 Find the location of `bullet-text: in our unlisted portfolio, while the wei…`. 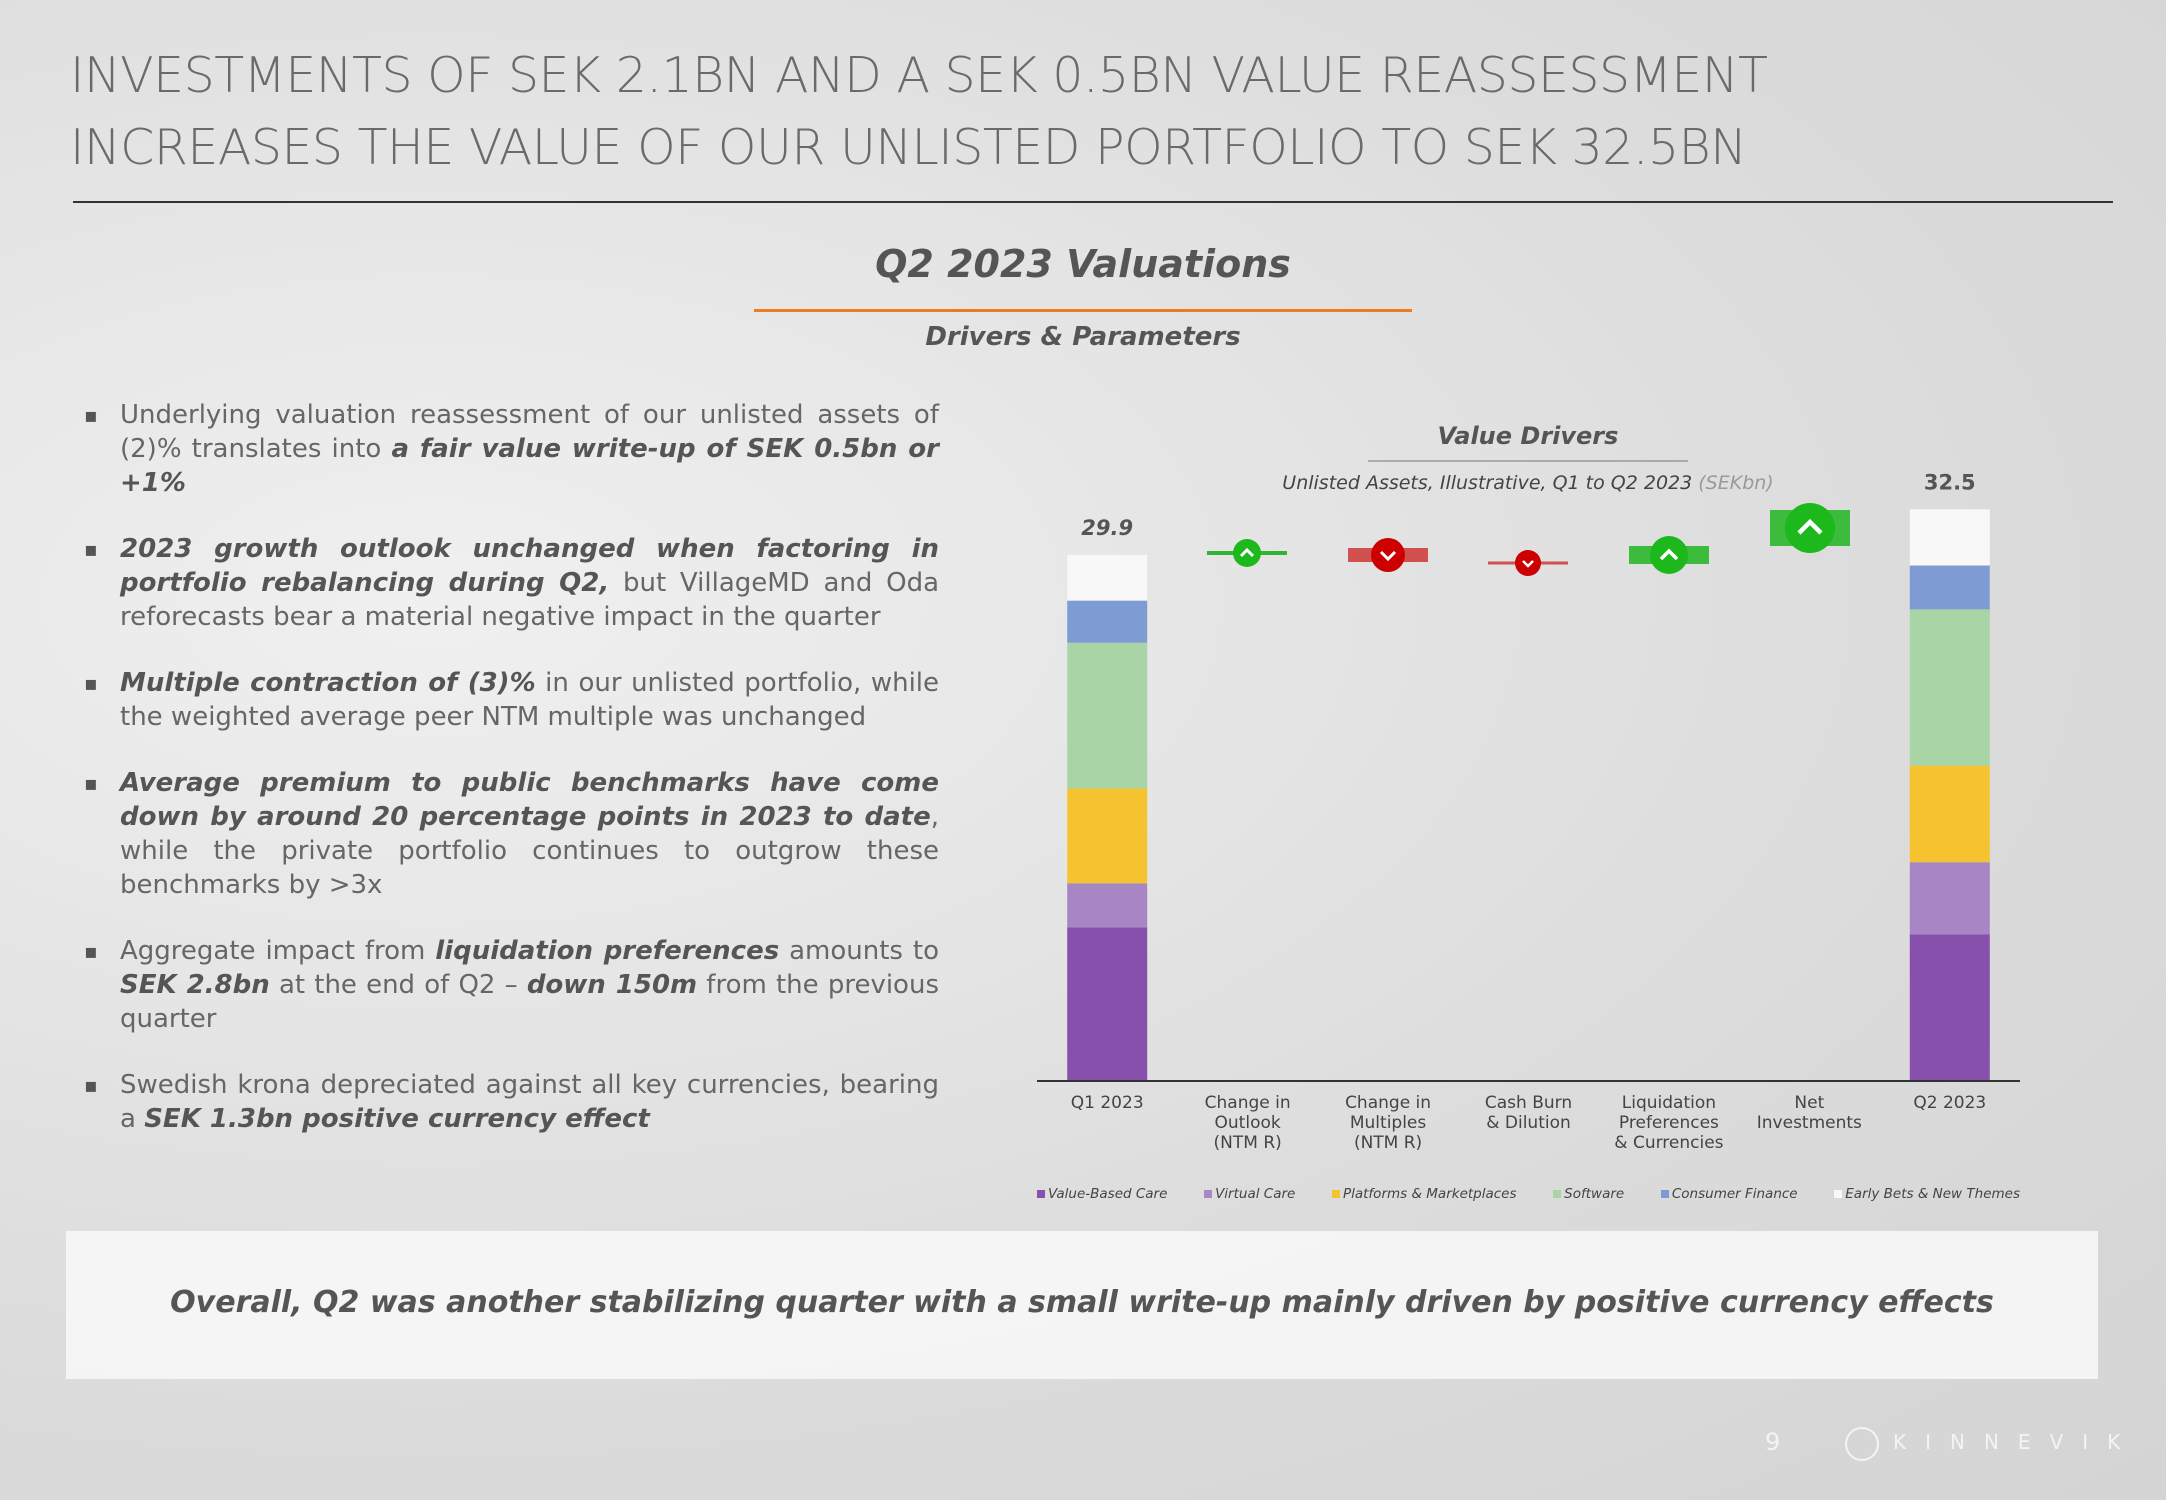

bullet-text: in our unlisted portfolio, while the wei… is located at coordinates (530, 700).